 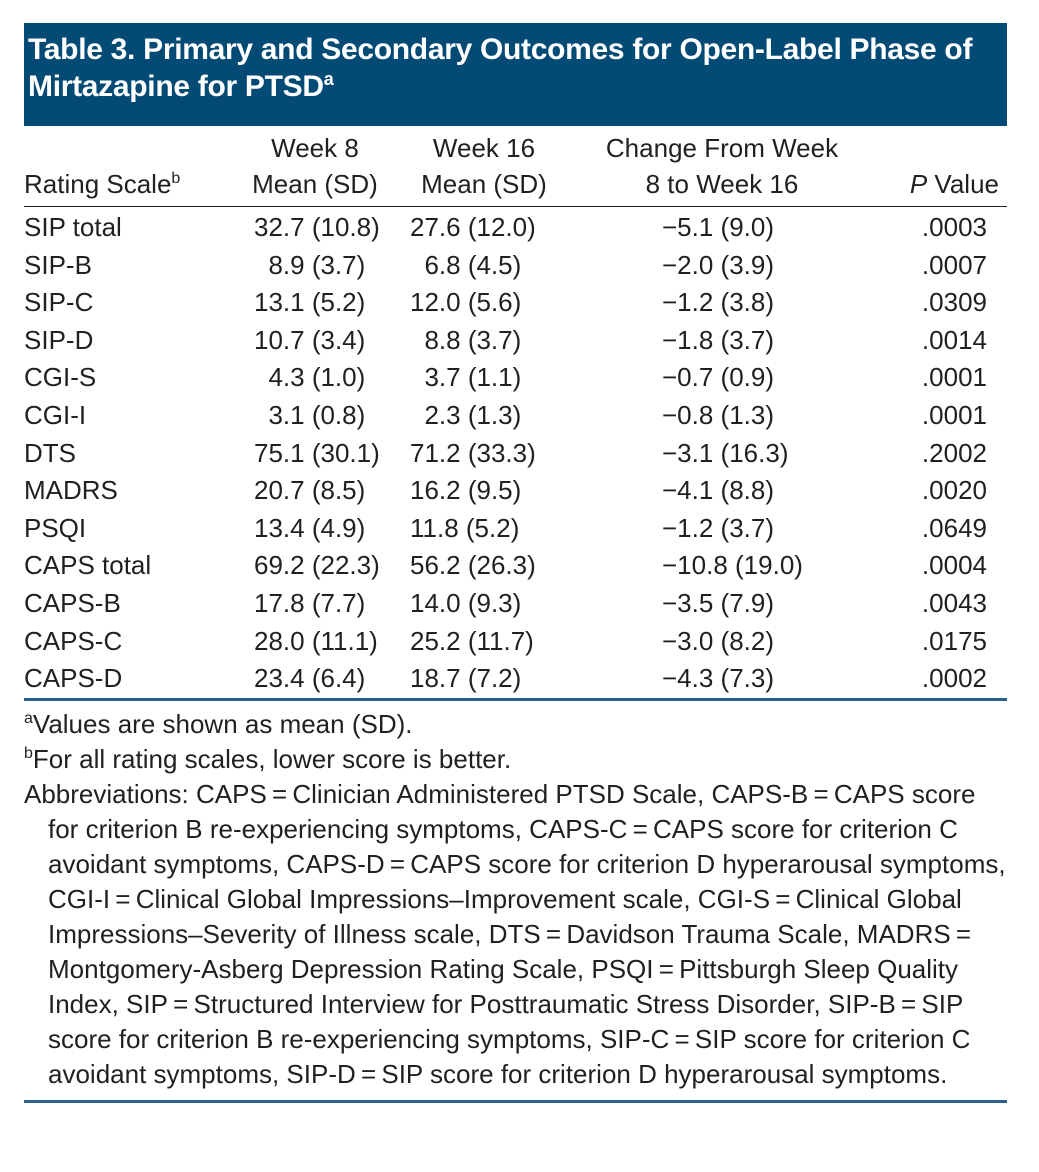 I want to click on col-footnote-marker: b, so click(x=176, y=178).